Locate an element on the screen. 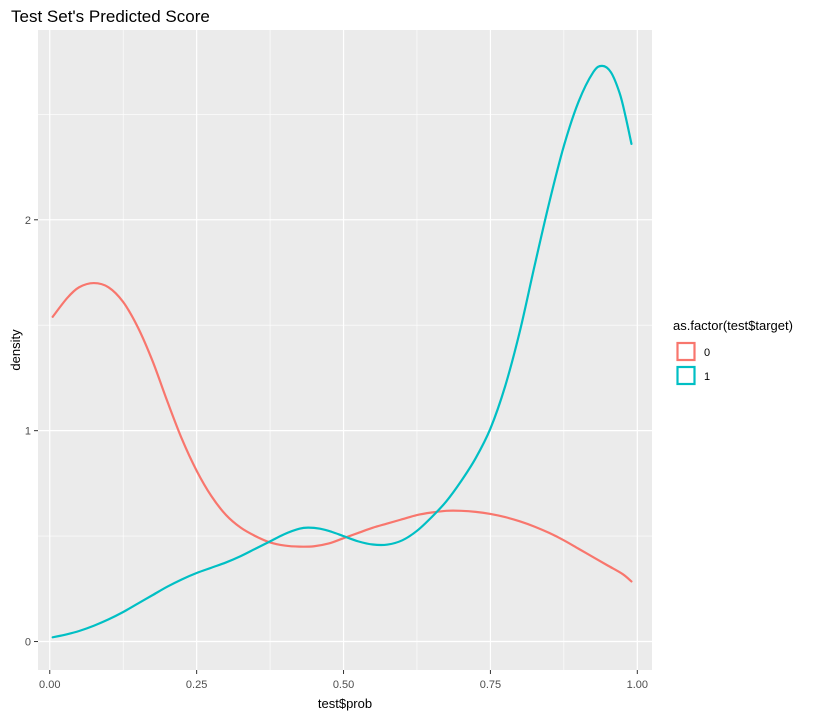 The image size is (825, 717). x-tick-label: 0.25 is located at coordinates (196, 685).